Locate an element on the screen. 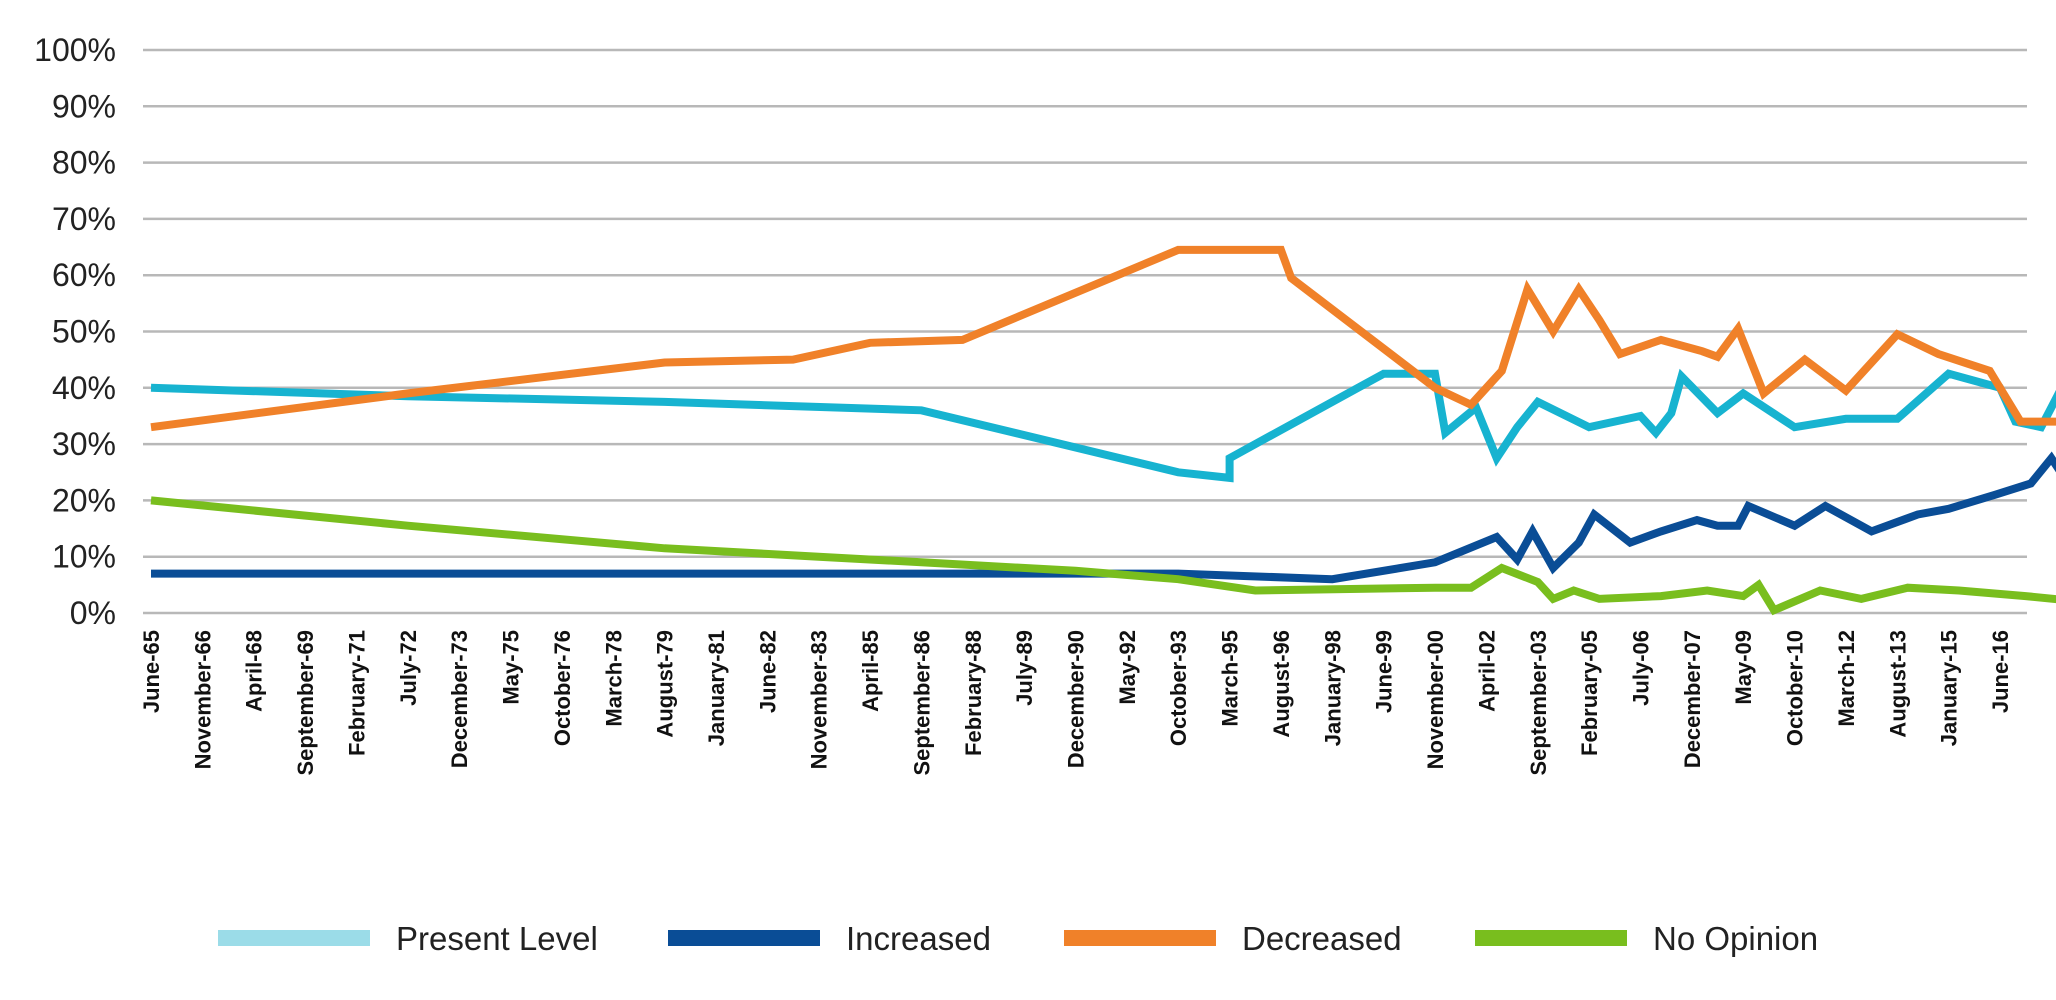 This screenshot has height=1000, width=2056. x-tick-label: June-99 is located at coordinates (1384, 671).